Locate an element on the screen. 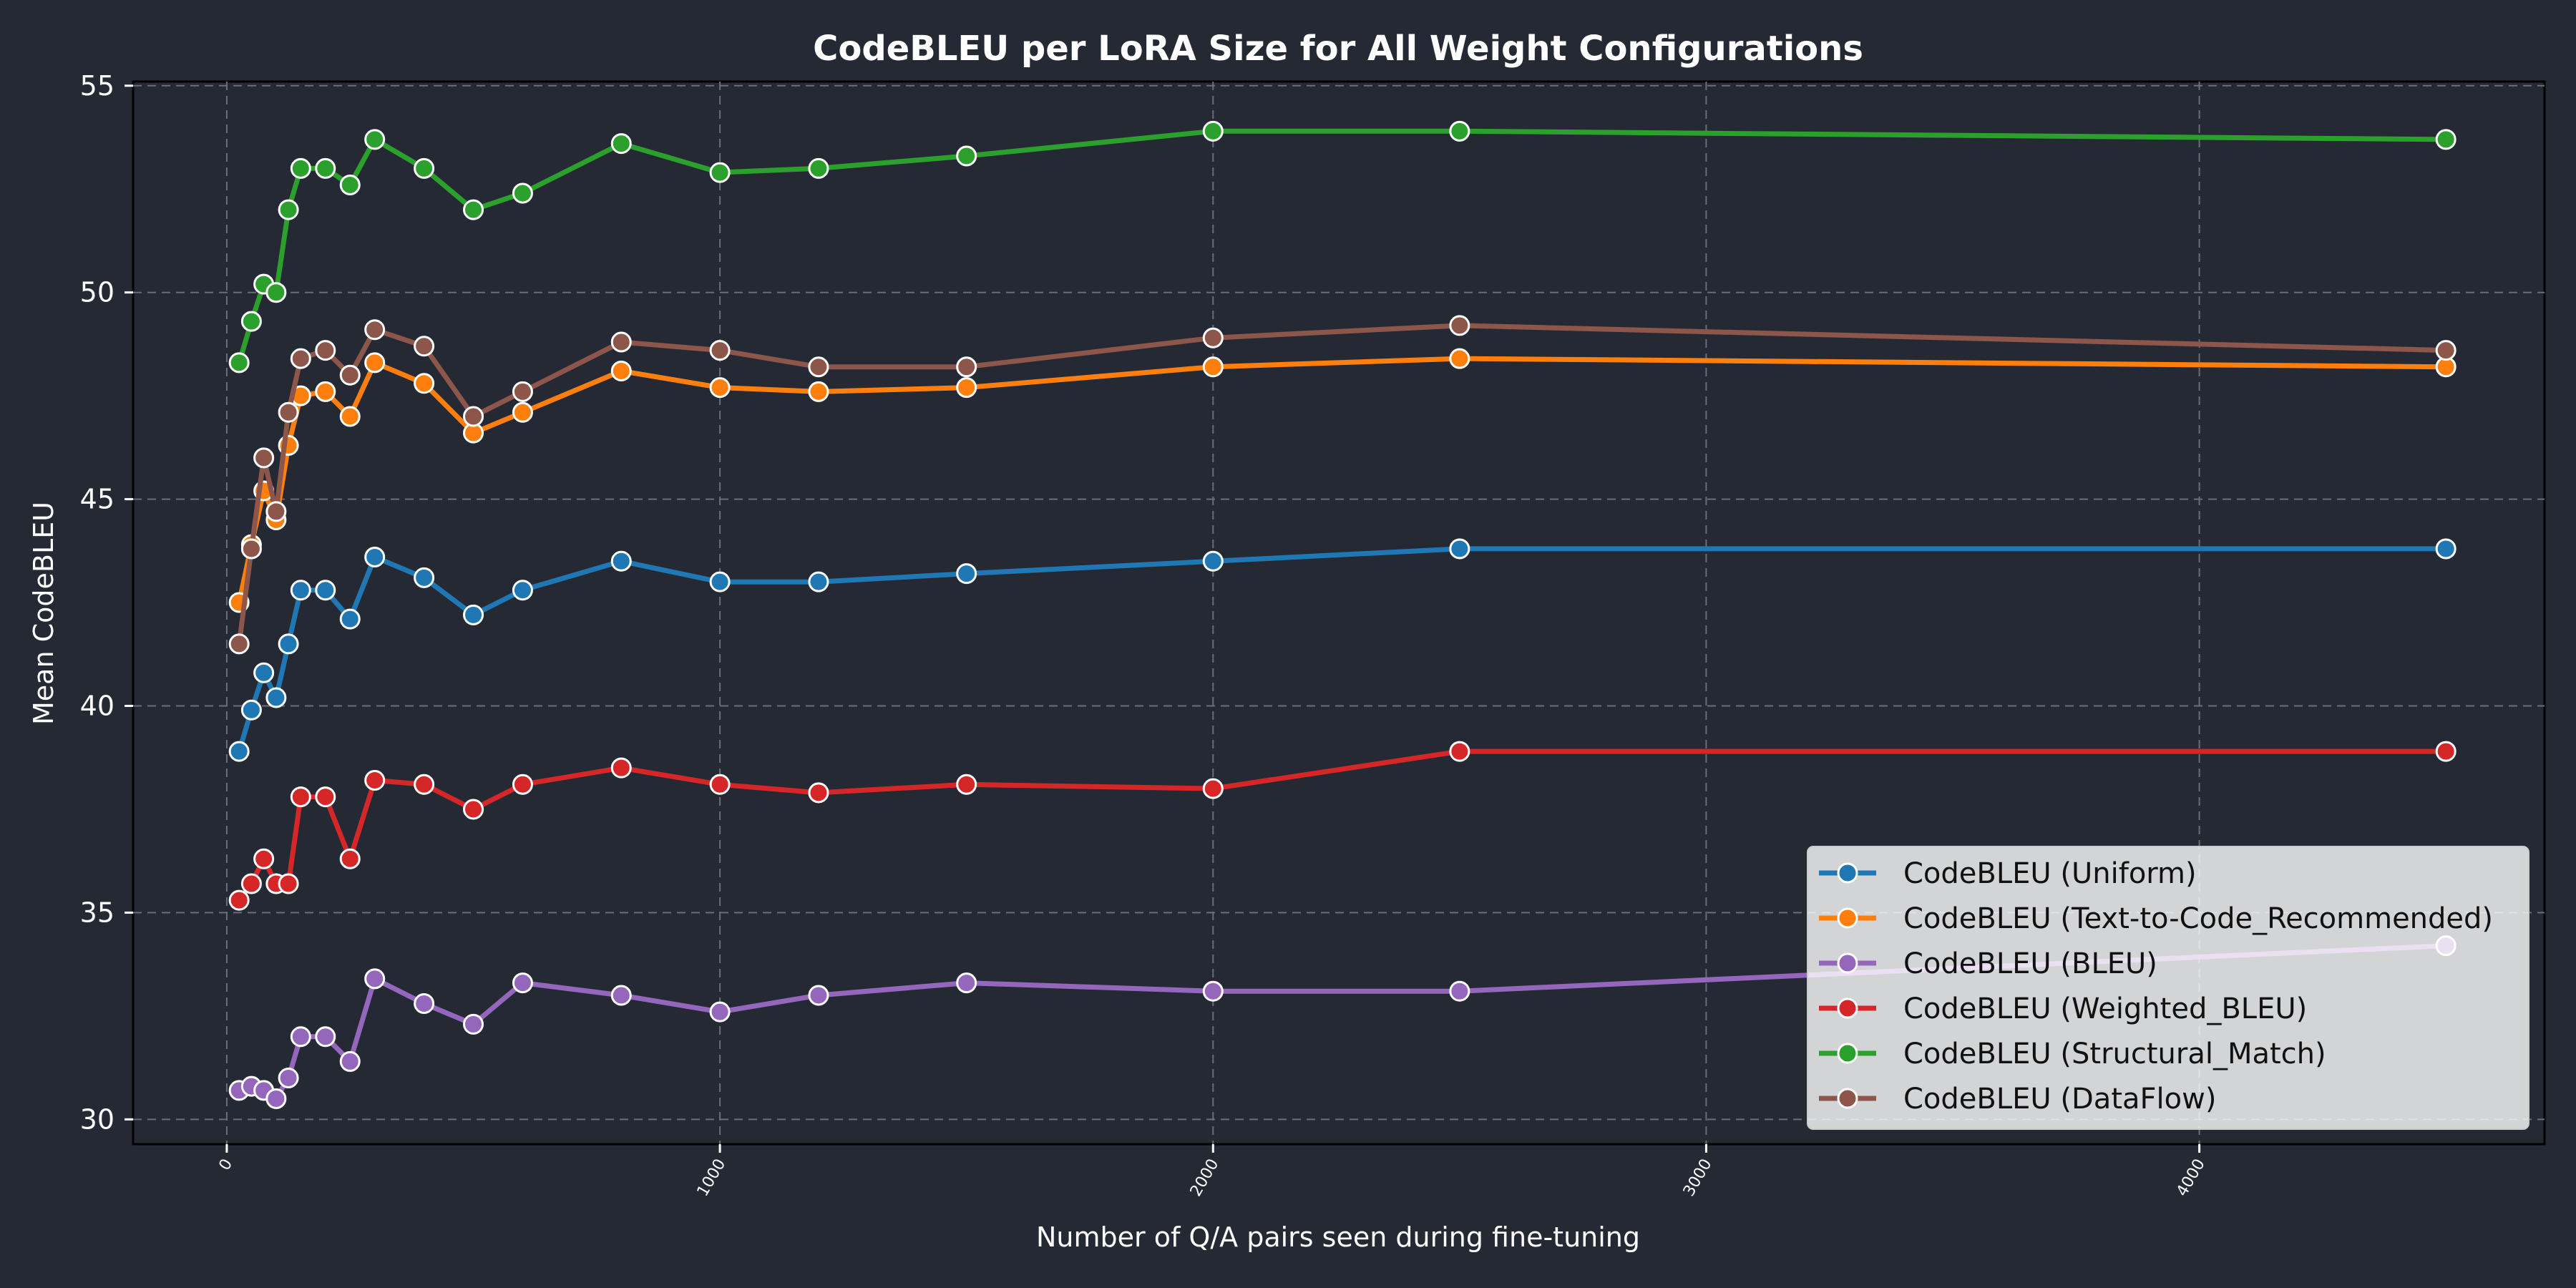 This screenshot has height=1288, width=2576. y-tick-label: 50 is located at coordinates (97, 292).